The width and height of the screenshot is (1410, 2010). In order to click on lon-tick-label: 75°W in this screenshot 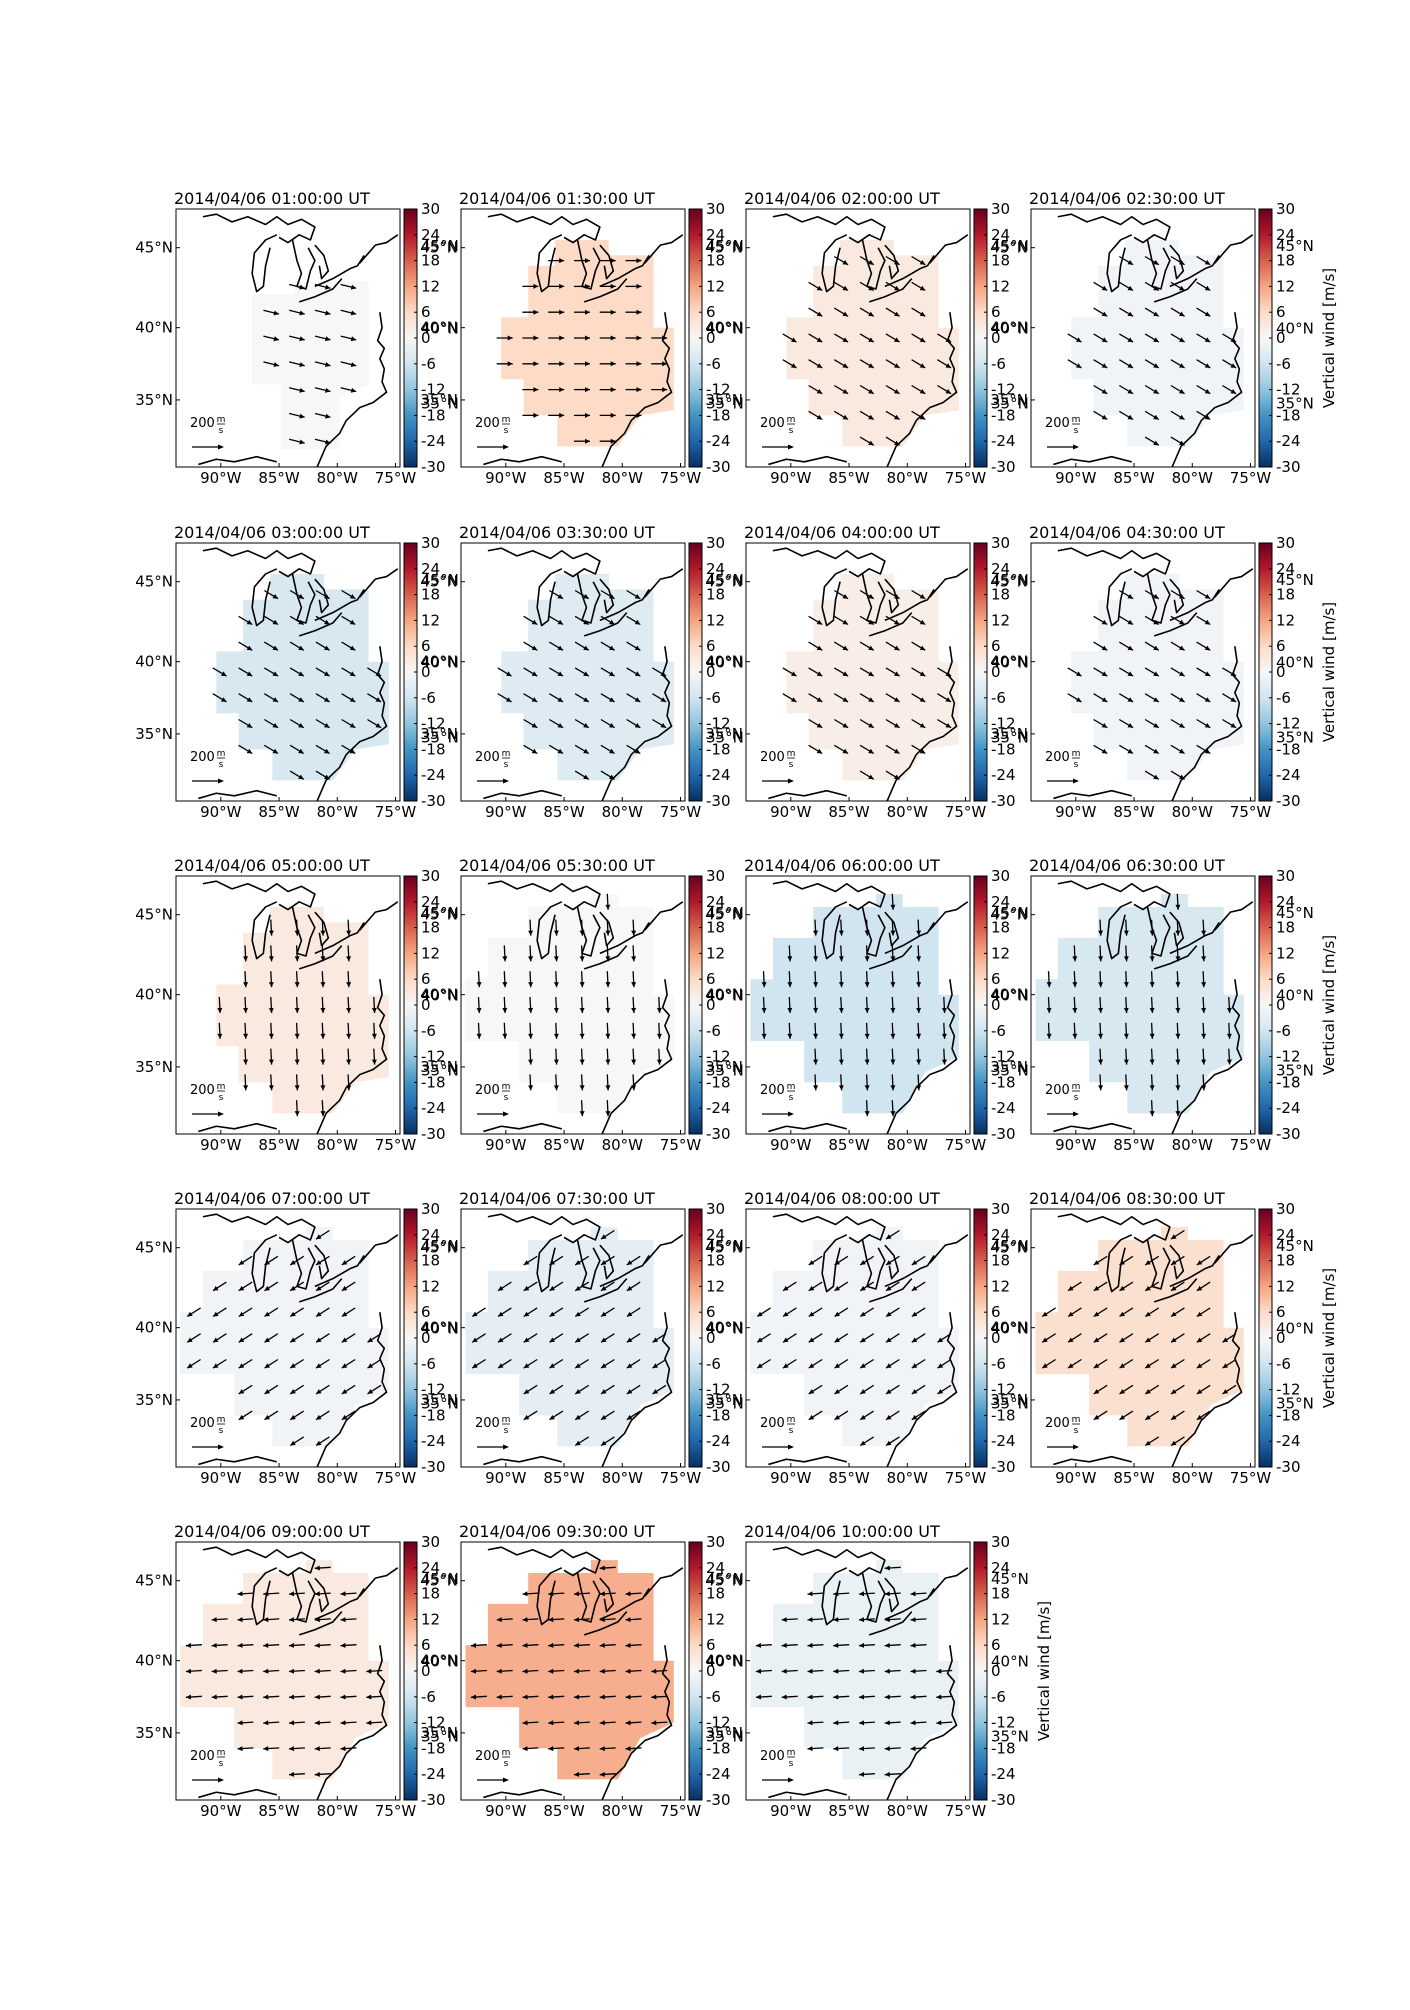, I will do `click(966, 812)`.